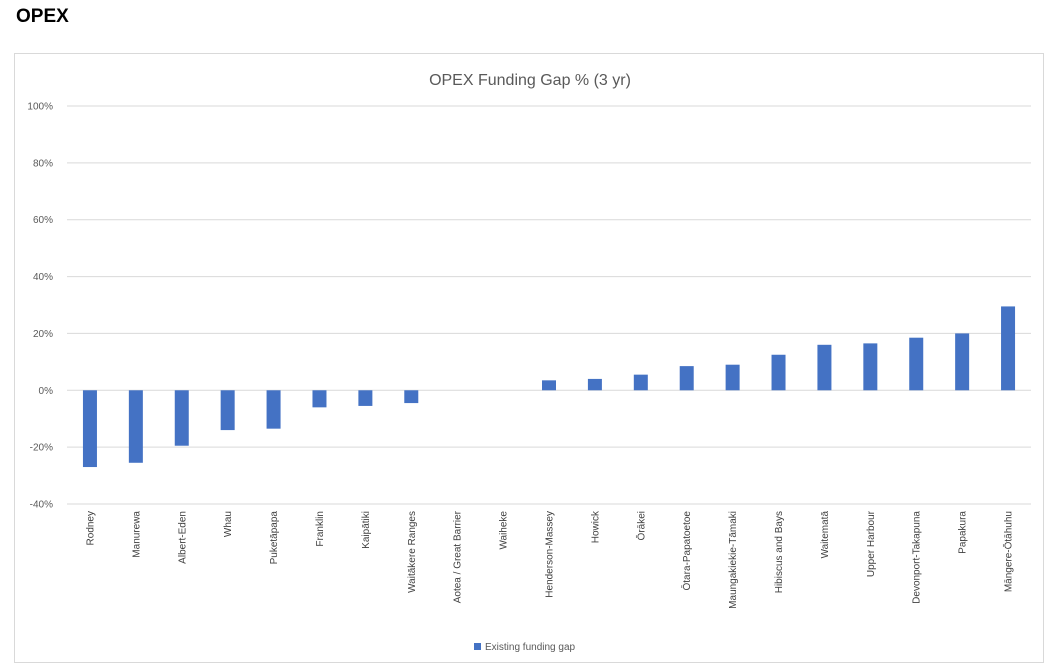 The height and width of the screenshot is (663, 1050). Describe the element at coordinates (43, 334) in the screenshot. I see `y-tick-label: 20%` at that location.